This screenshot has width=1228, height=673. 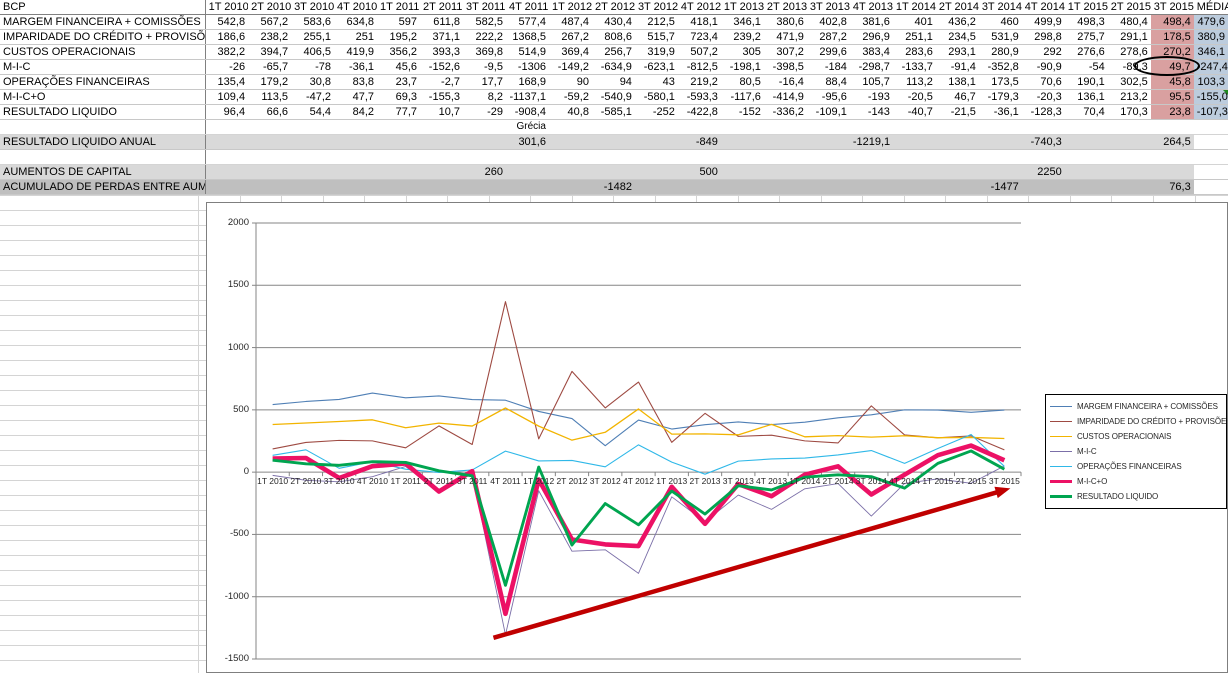 What do you see at coordinates (441, 112) in the screenshot?
I see `table-cell: 10,7` at bounding box center [441, 112].